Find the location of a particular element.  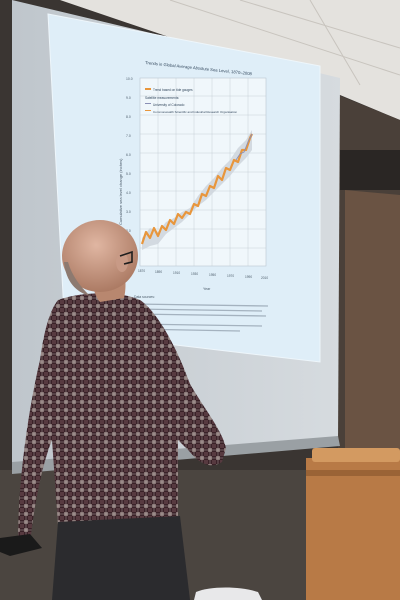

ear is located at coordinates (122, 262).